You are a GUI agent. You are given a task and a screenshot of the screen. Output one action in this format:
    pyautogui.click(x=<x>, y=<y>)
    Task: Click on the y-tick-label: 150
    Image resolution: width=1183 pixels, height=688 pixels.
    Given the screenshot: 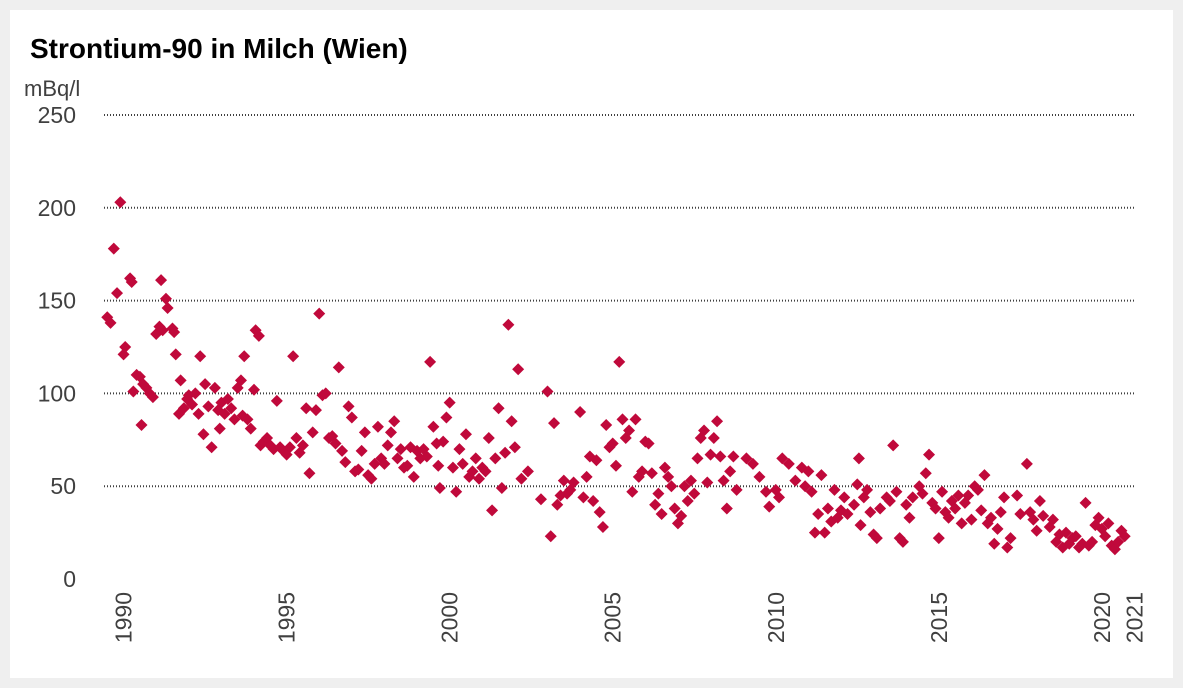 What is the action you would take?
    pyautogui.click(x=57, y=301)
    